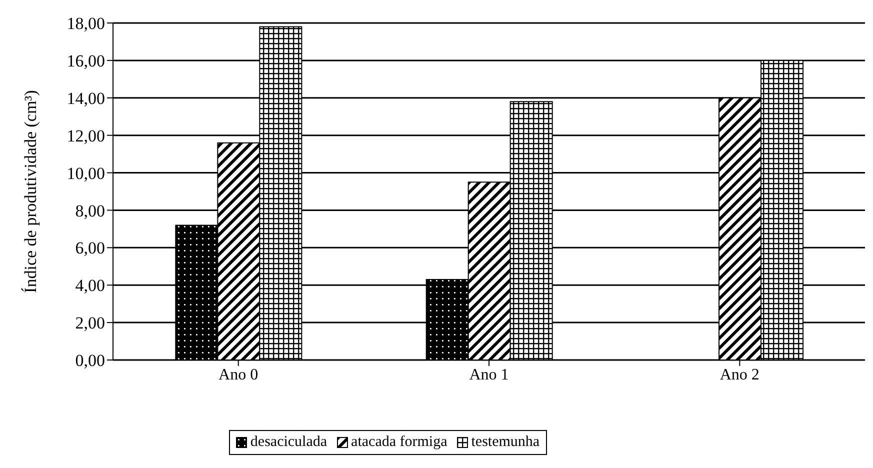 The image size is (873, 468). I want to click on y-tick-label: 4,00, so click(90, 286).